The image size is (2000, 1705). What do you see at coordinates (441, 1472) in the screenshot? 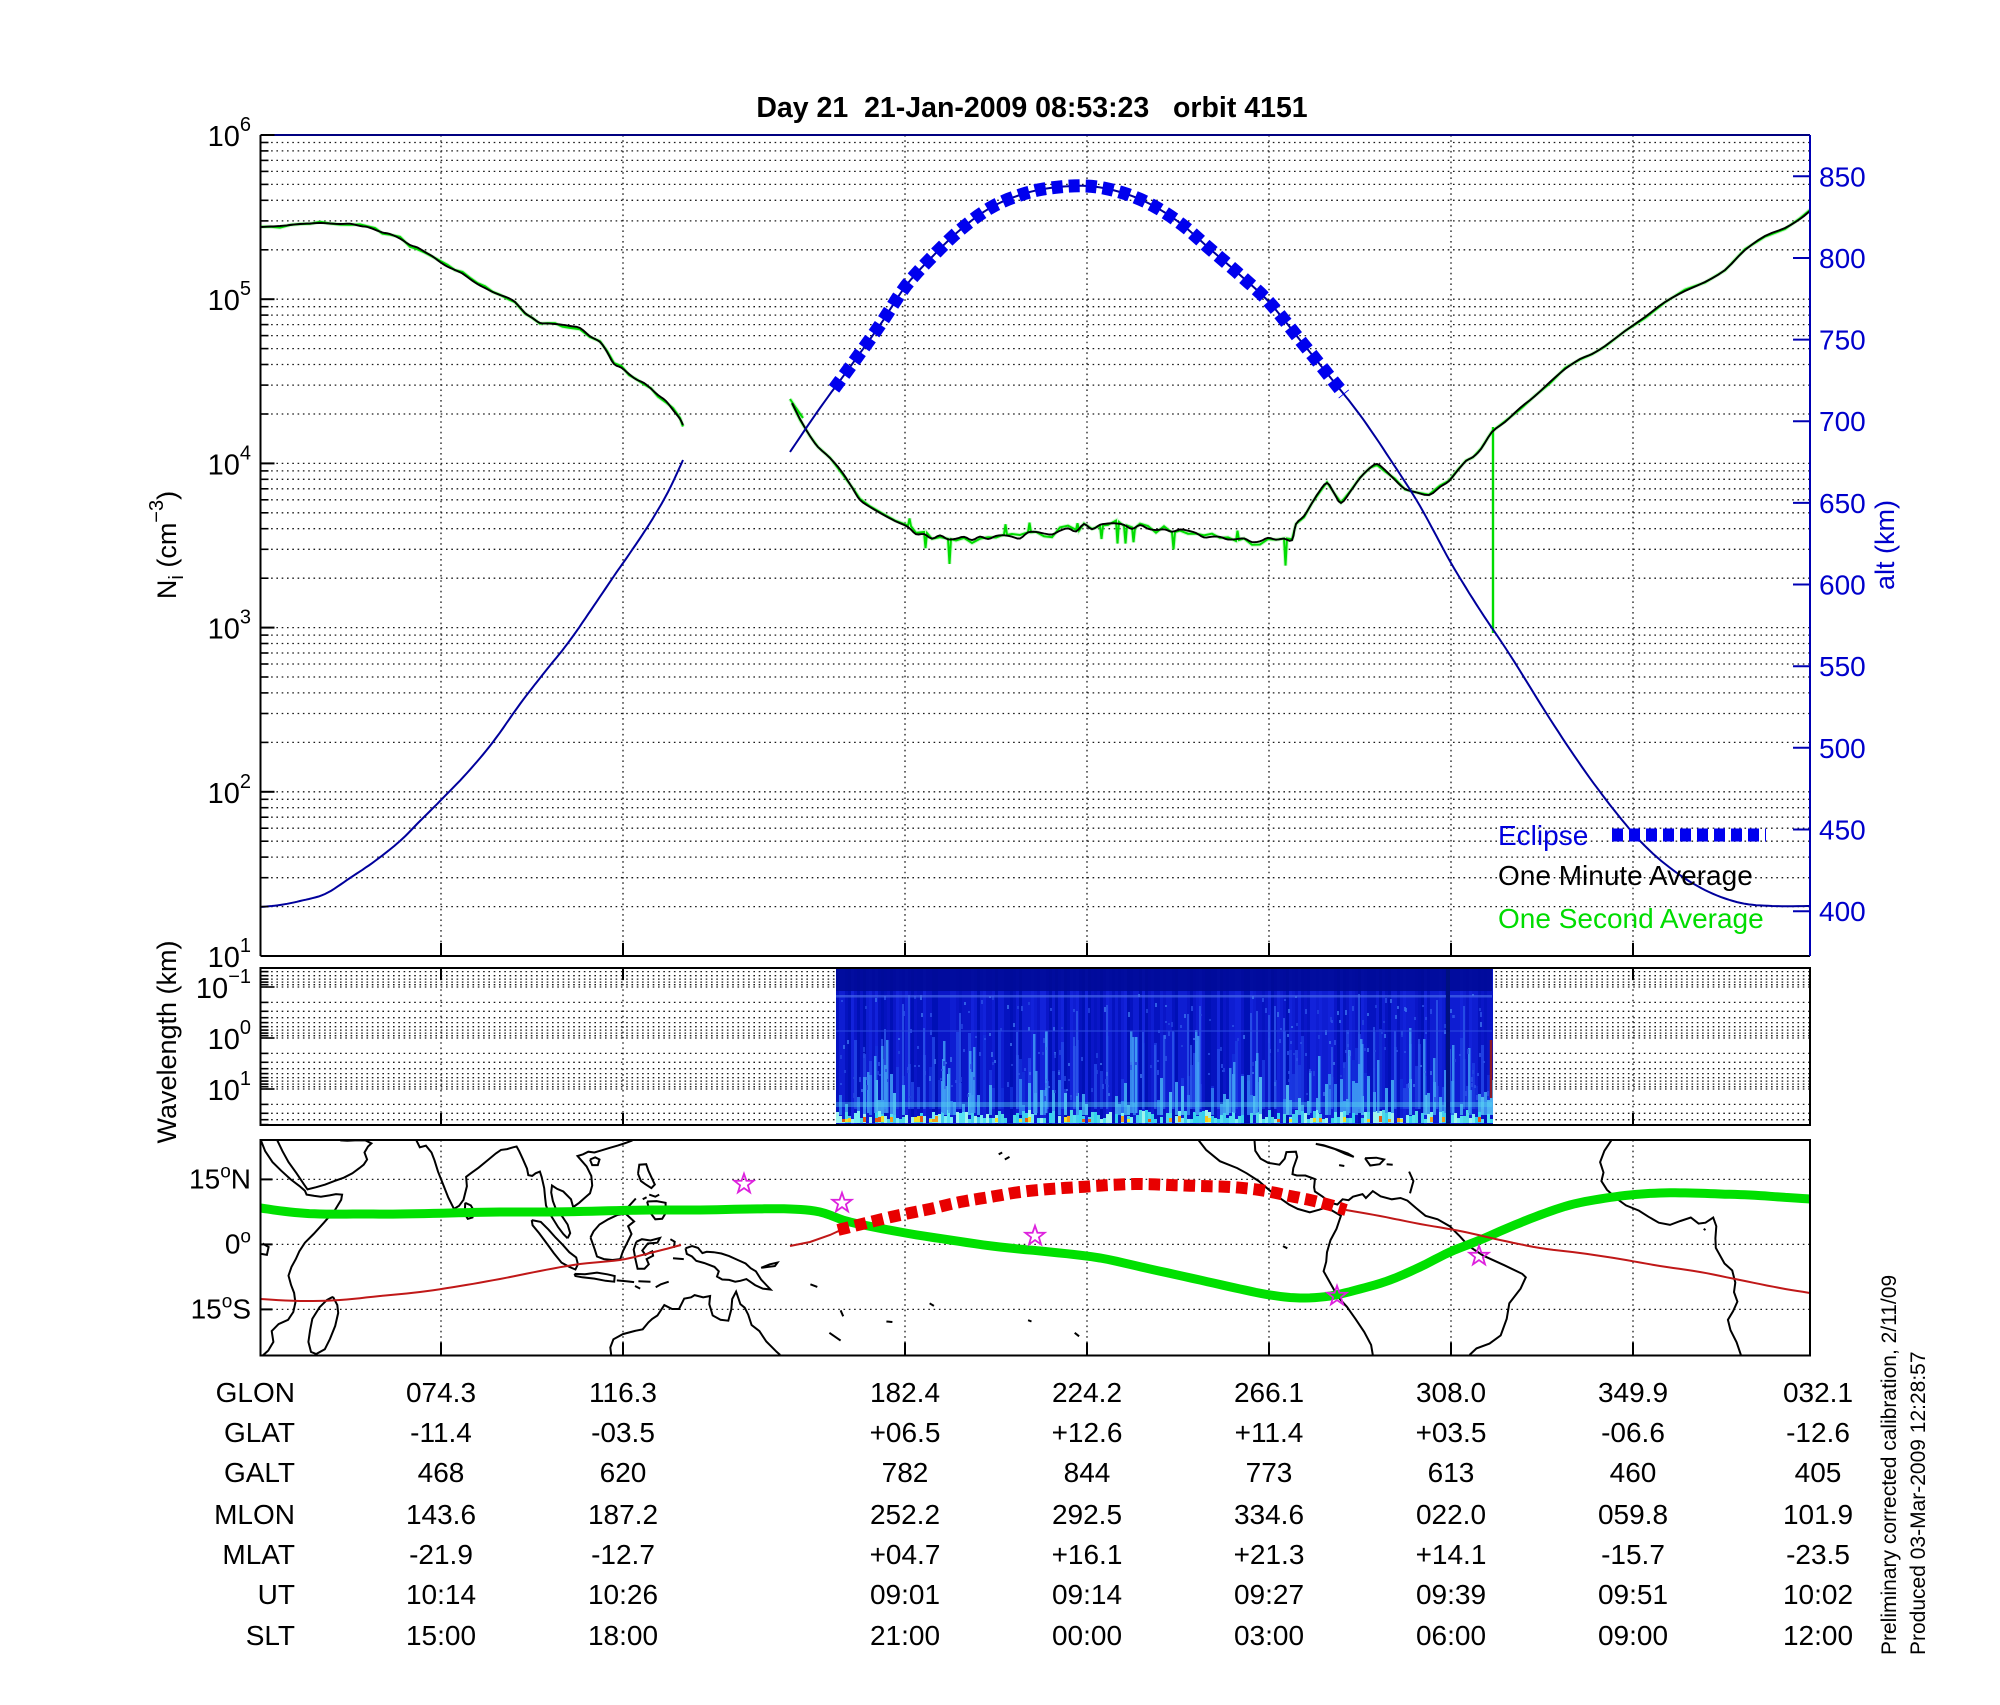
I see `svg-text: 468` at bounding box center [441, 1472].